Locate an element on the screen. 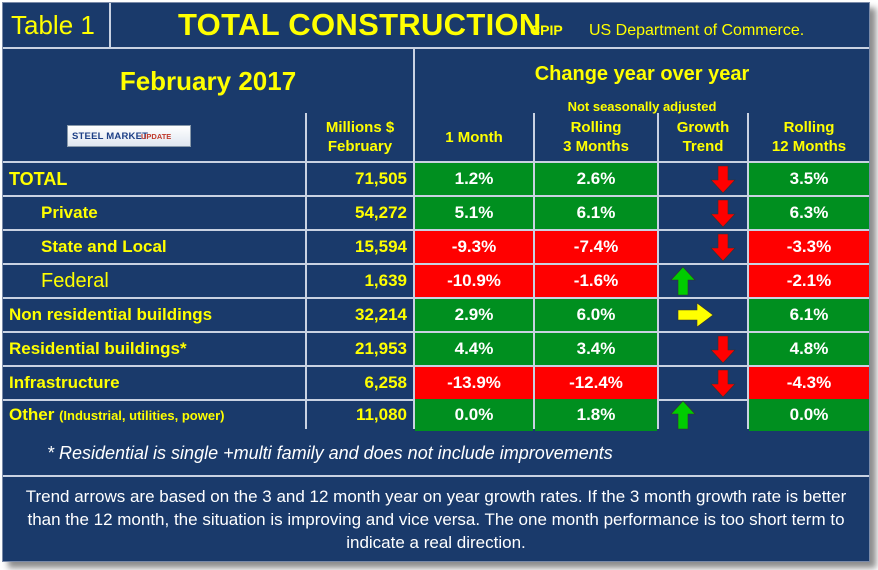 The width and height of the screenshot is (878, 570). rolling-12-month-change: -3.3% is located at coordinates (809, 247).